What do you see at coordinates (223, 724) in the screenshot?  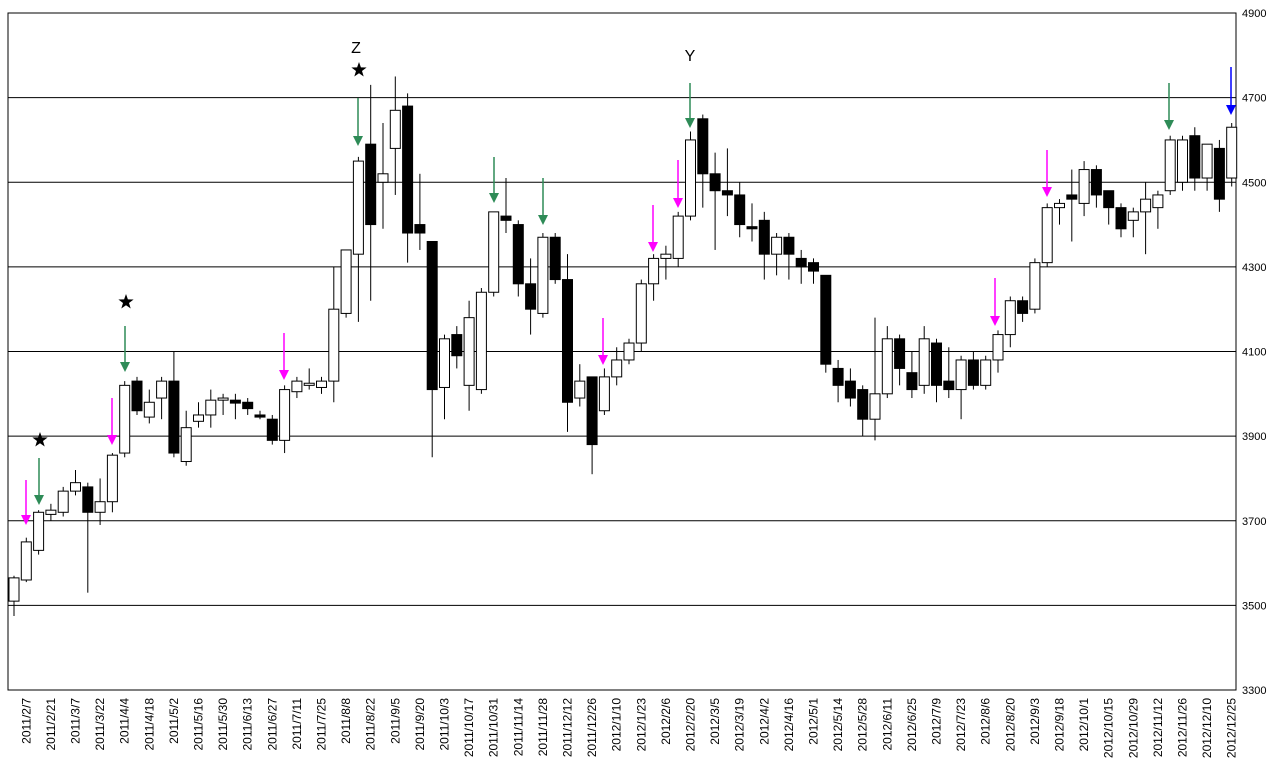 I see `x-tick-label: 2011/5/30` at bounding box center [223, 724].